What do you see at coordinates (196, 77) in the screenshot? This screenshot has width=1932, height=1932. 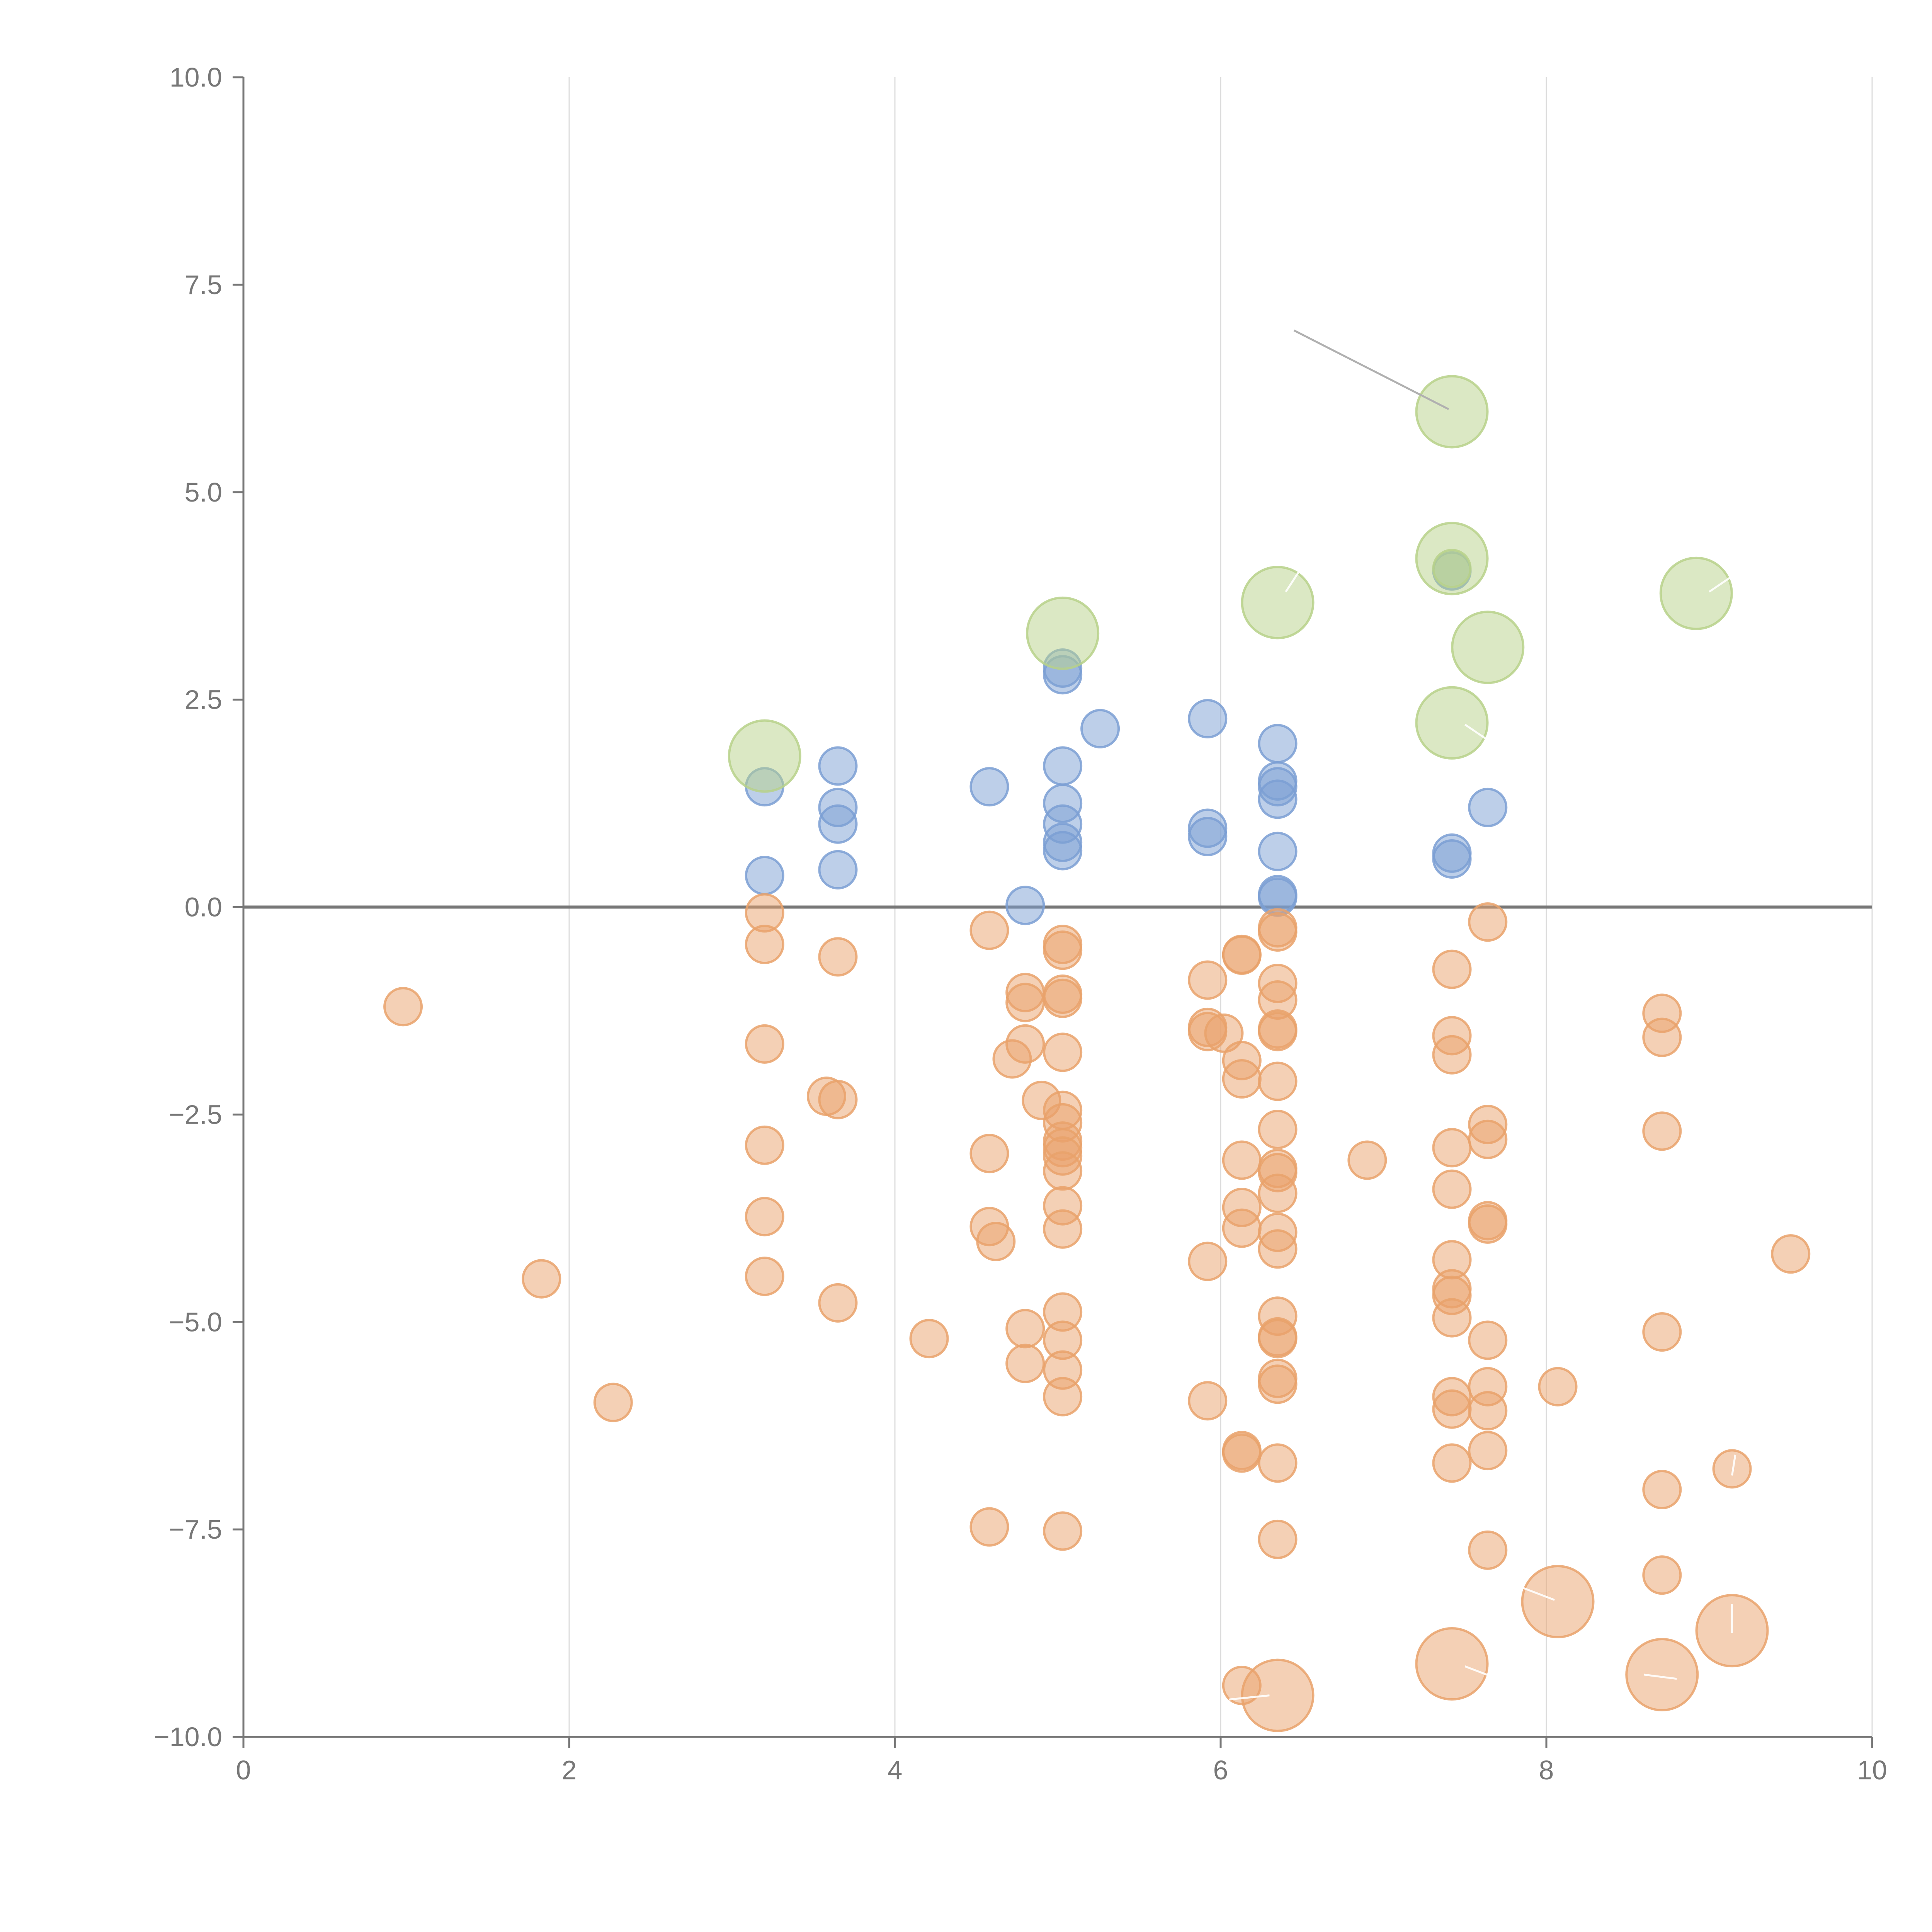 I see `y-tick-label-0: 10.0` at bounding box center [196, 77].